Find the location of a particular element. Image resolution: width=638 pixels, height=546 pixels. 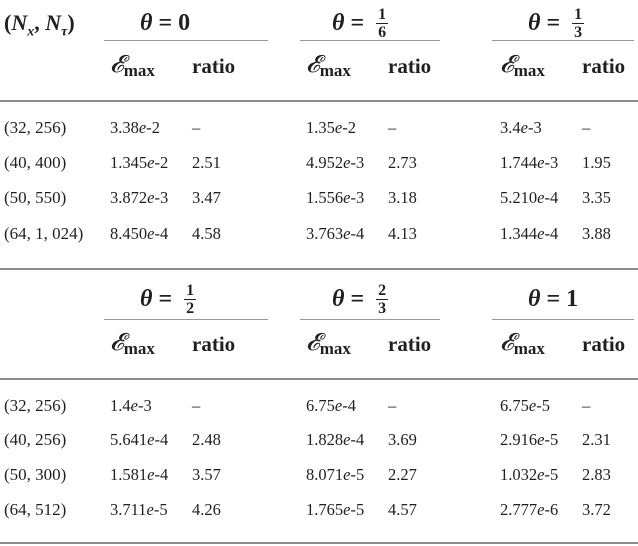

theta-value: 1 is located at coordinates (572, 298).